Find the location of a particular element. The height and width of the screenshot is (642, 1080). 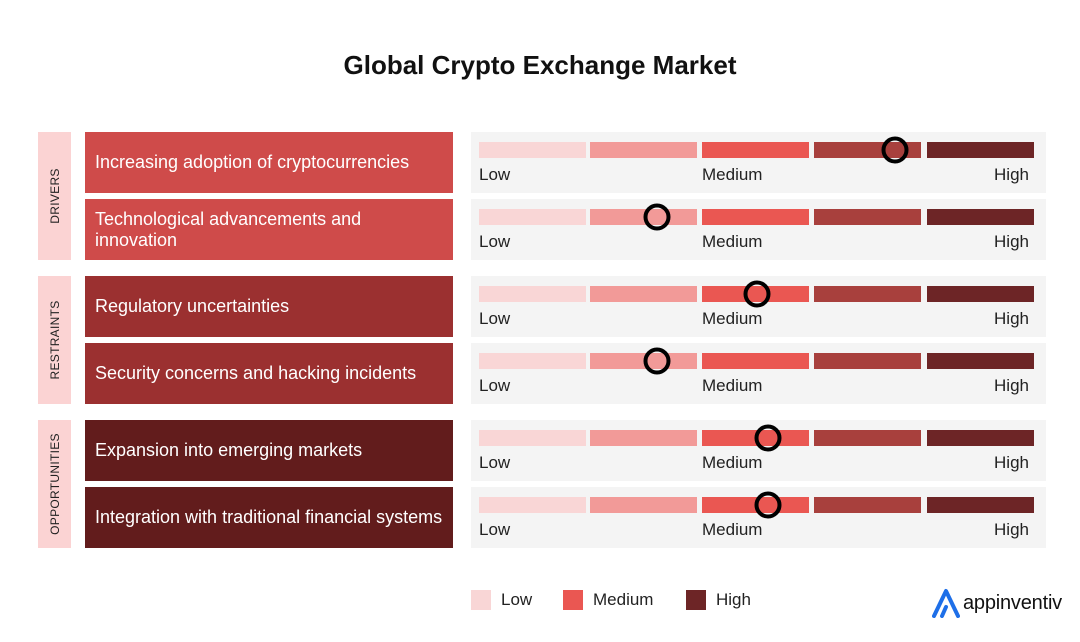

factor-label: Increasing adoption of cryptocurrencies is located at coordinates (269, 162).